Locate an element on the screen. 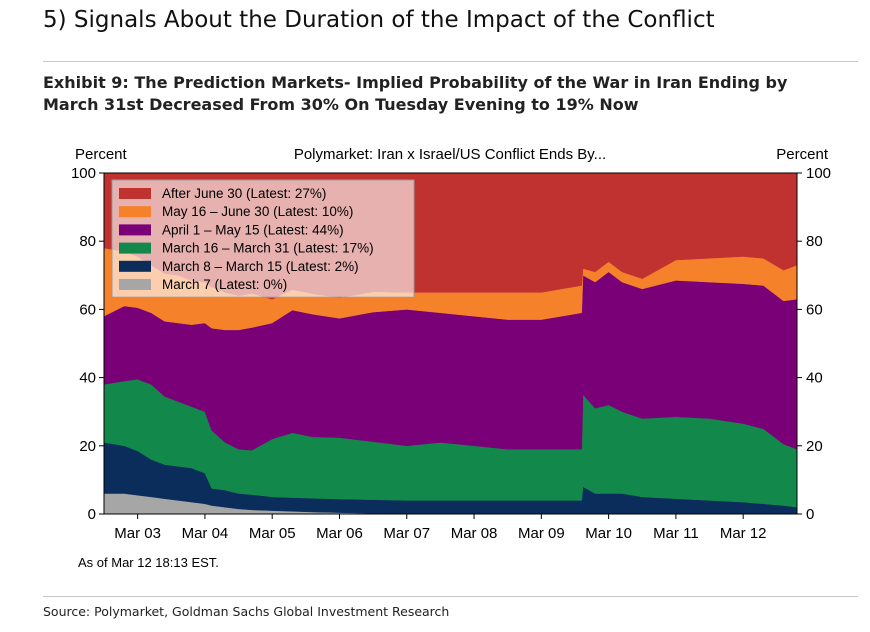  x-tick-label: Mar 12 is located at coordinates (743, 533).